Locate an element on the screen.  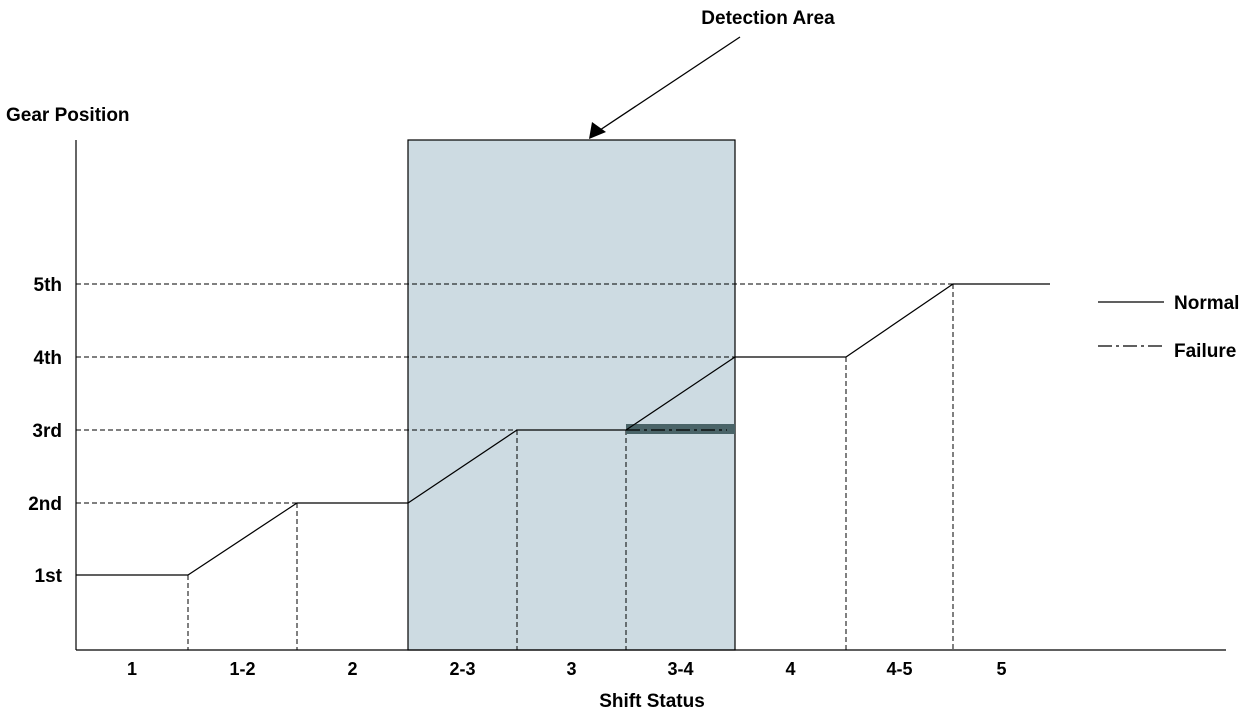
legend-normal-label: Normal is located at coordinates (1206, 303).